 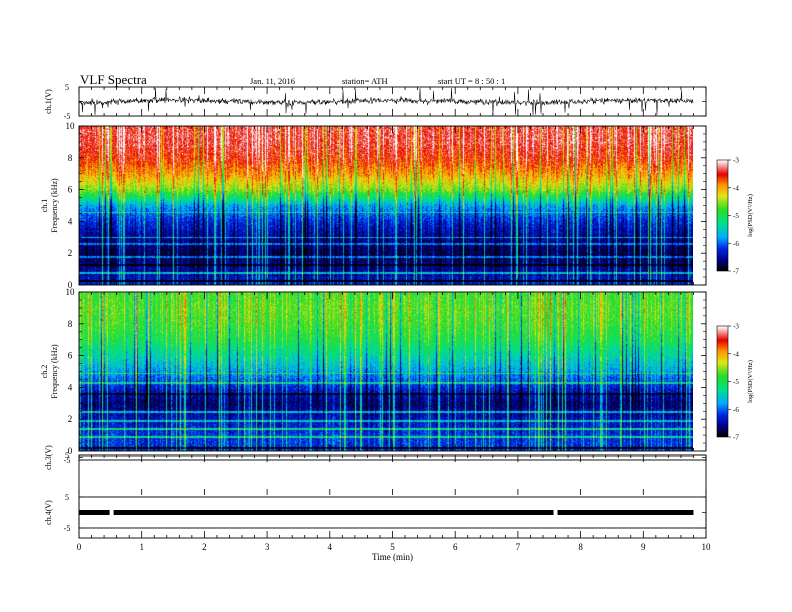 What do you see at coordinates (79, 547) in the screenshot?
I see `time-tick-label: 0` at bounding box center [79, 547].